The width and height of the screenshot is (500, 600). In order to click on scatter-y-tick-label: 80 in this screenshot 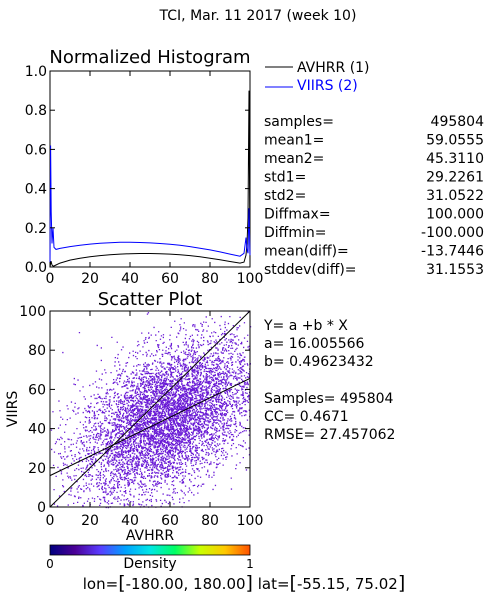, I will do `click(37, 351)`.